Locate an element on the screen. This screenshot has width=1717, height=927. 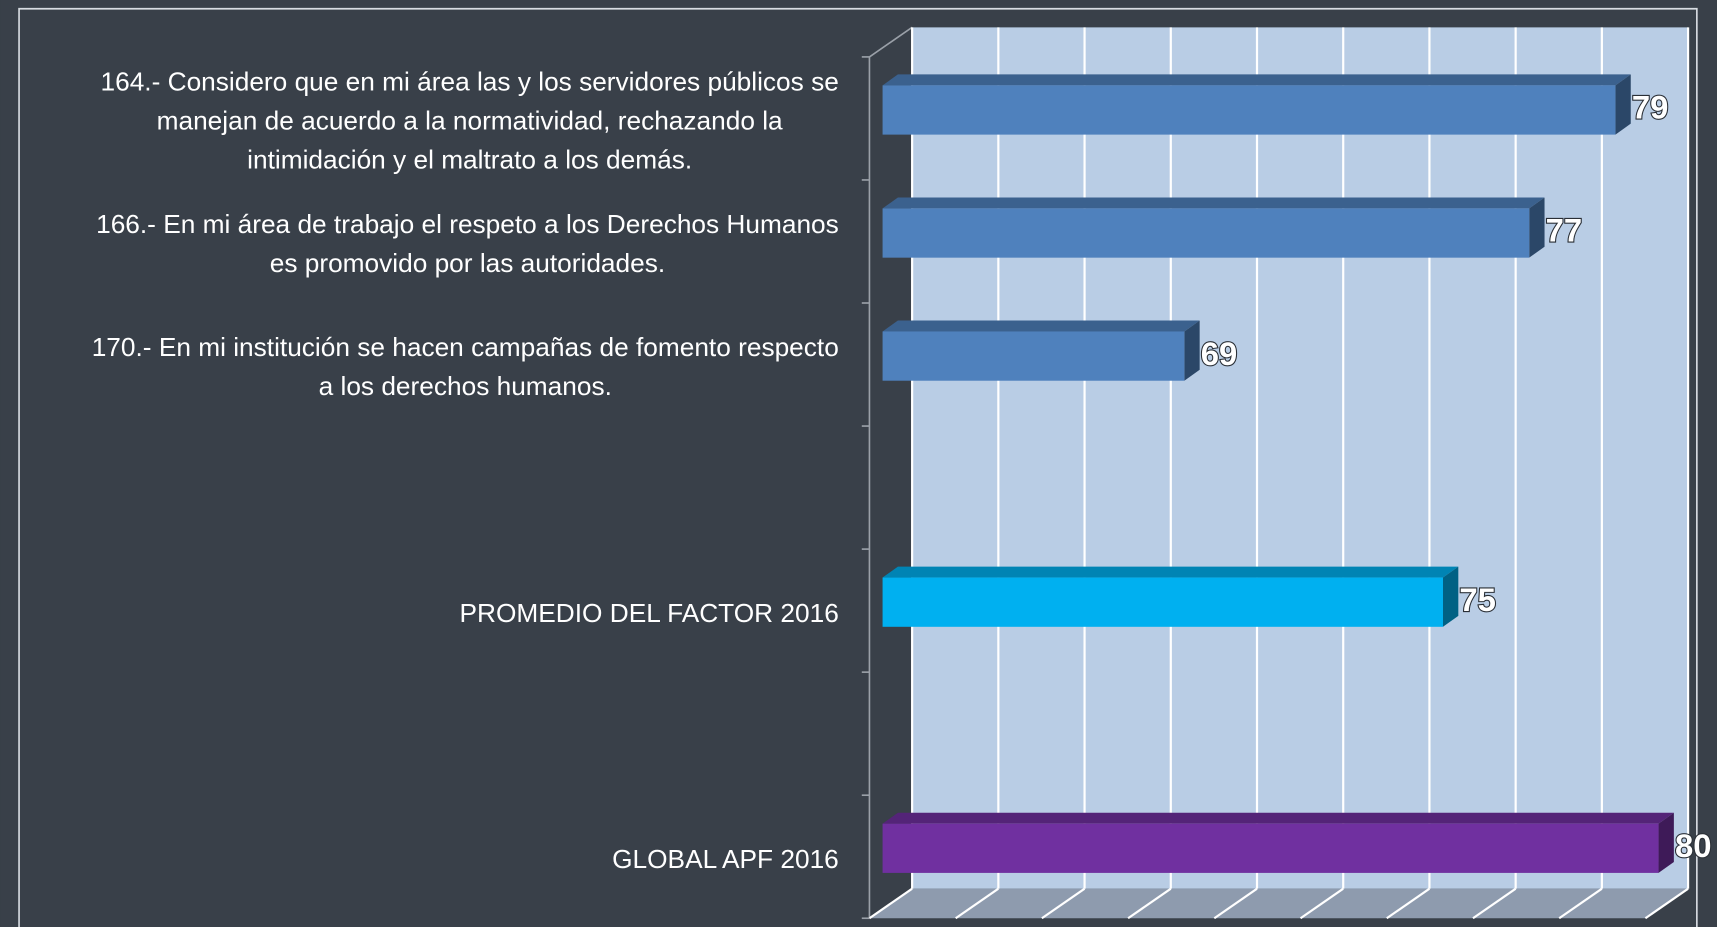
value-label: 79 is located at coordinates (1650, 107).